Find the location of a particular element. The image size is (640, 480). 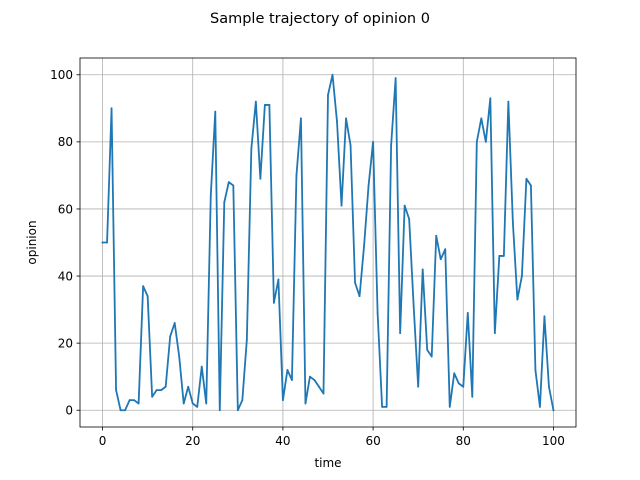

y-tick-label: 0 is located at coordinates (69, 411).